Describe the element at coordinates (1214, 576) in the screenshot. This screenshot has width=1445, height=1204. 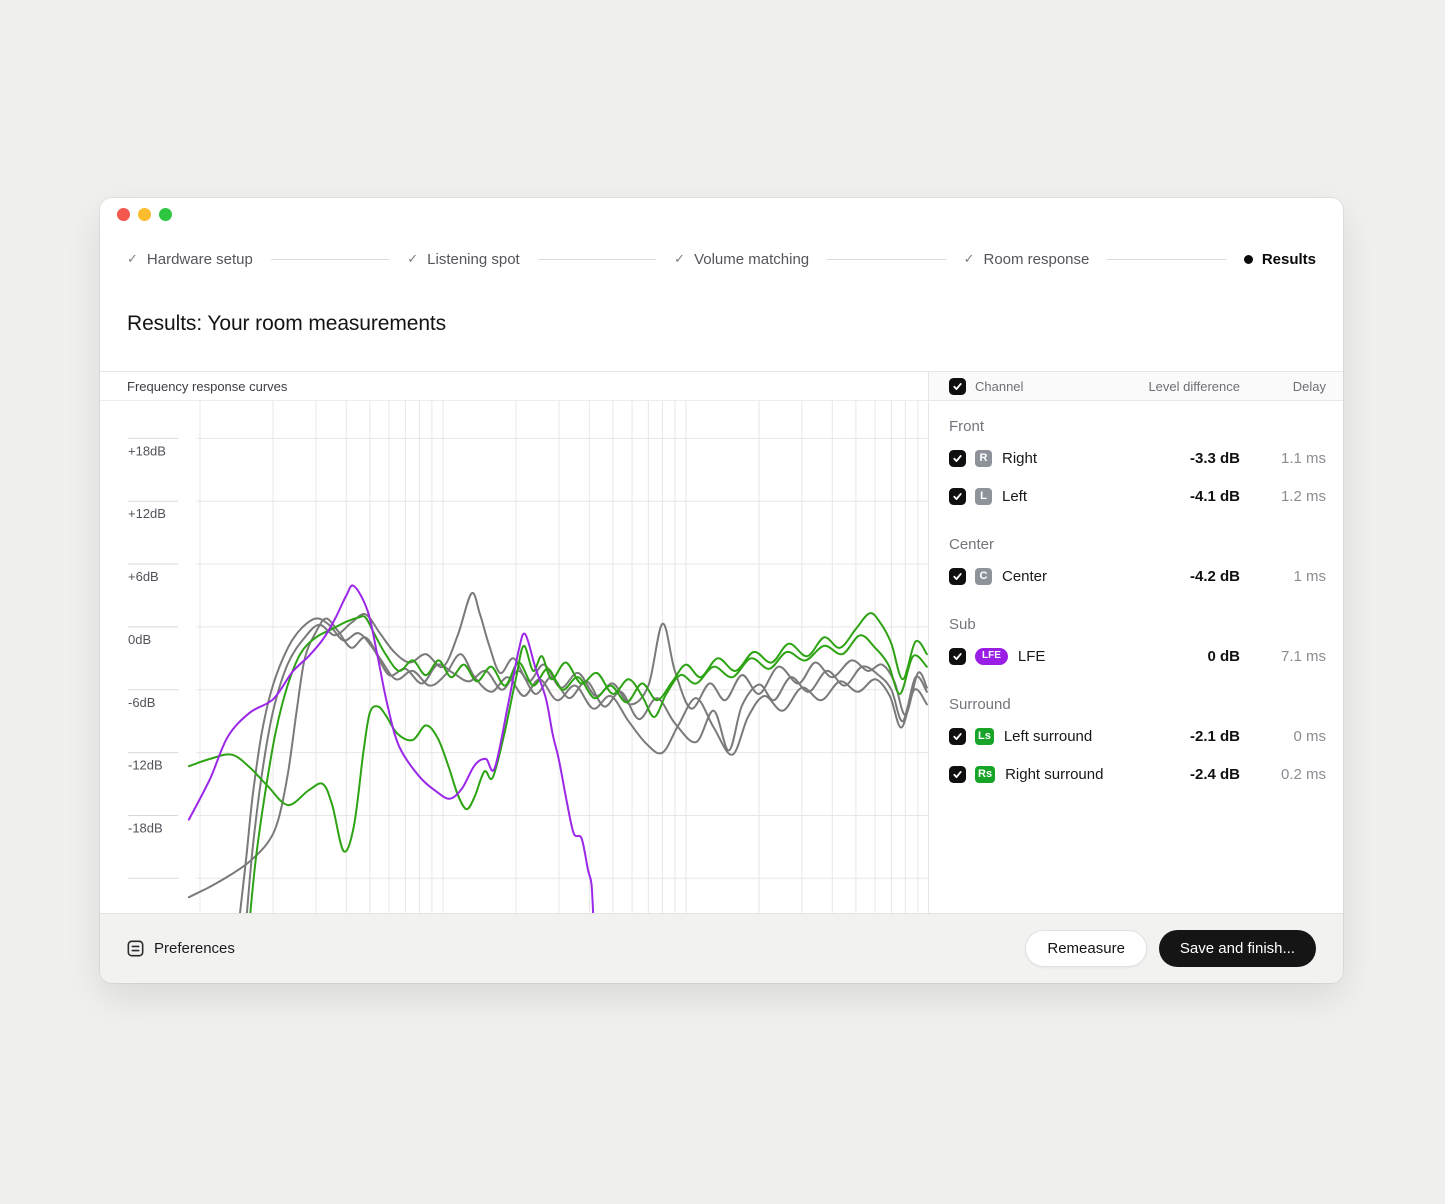
I see `level-difference-value: -4.2 dB` at that location.